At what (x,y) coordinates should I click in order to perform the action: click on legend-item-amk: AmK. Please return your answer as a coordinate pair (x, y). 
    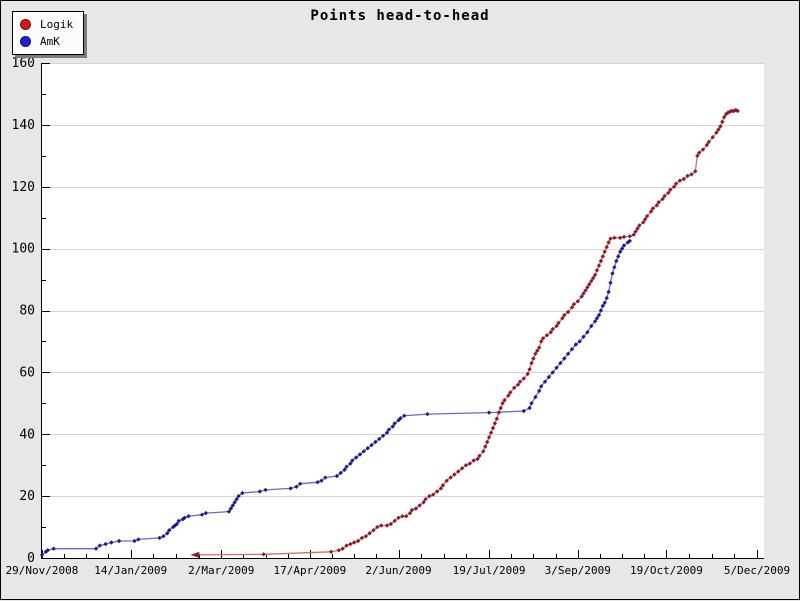
    Looking at the image, I should click on (46, 41).